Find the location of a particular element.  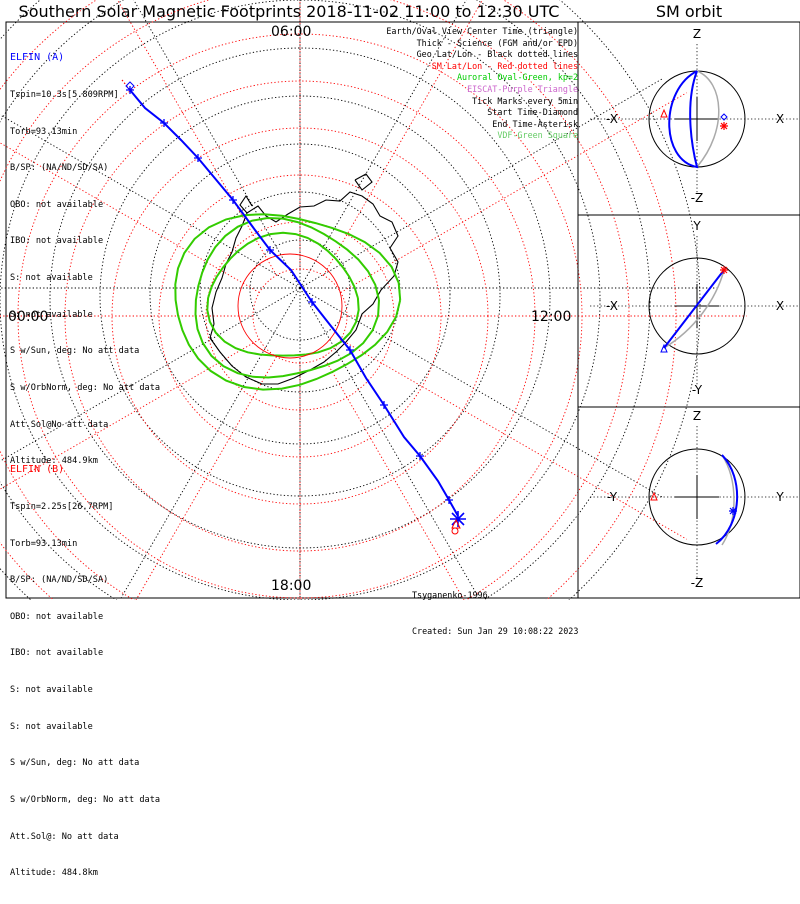

sm-lat-circle is located at coordinates (300, 316).